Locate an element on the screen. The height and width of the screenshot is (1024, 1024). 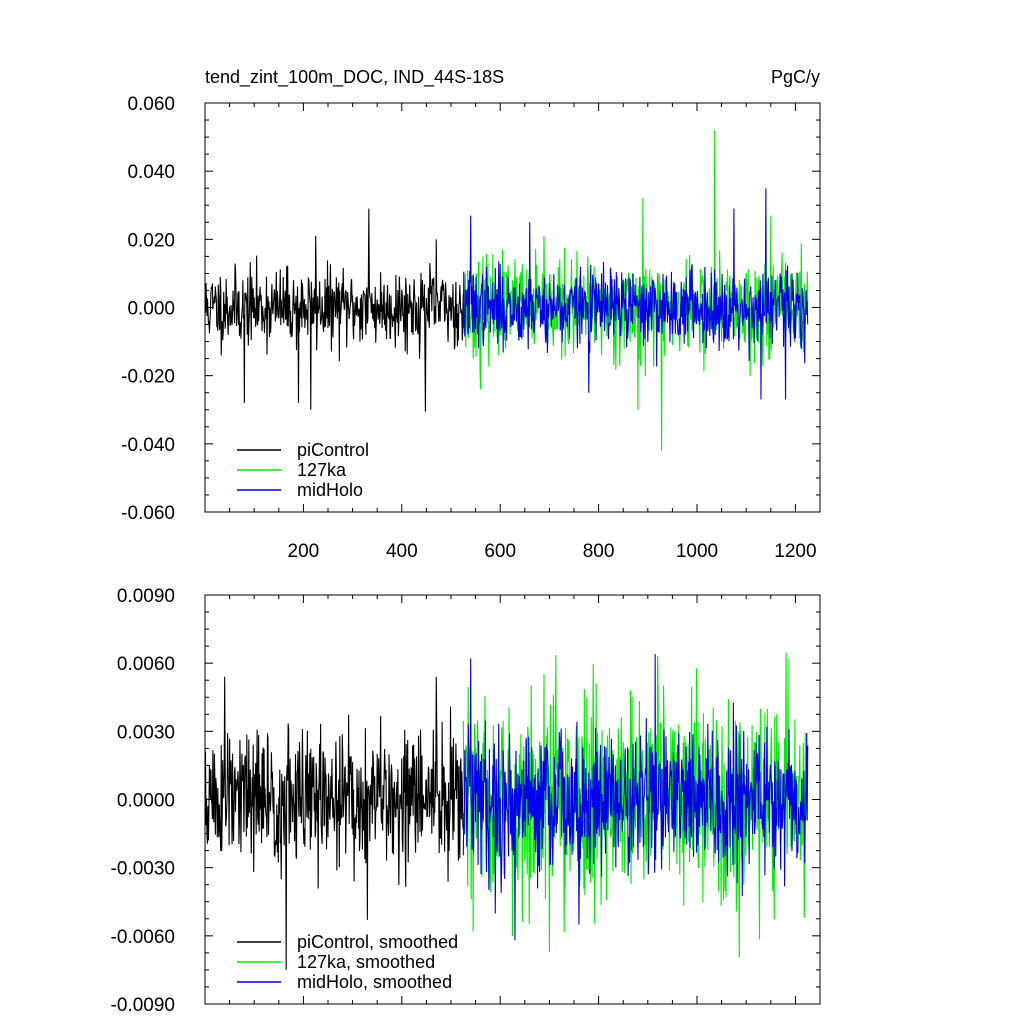
y-tick-label: 0.020 is located at coordinates (151, 240).